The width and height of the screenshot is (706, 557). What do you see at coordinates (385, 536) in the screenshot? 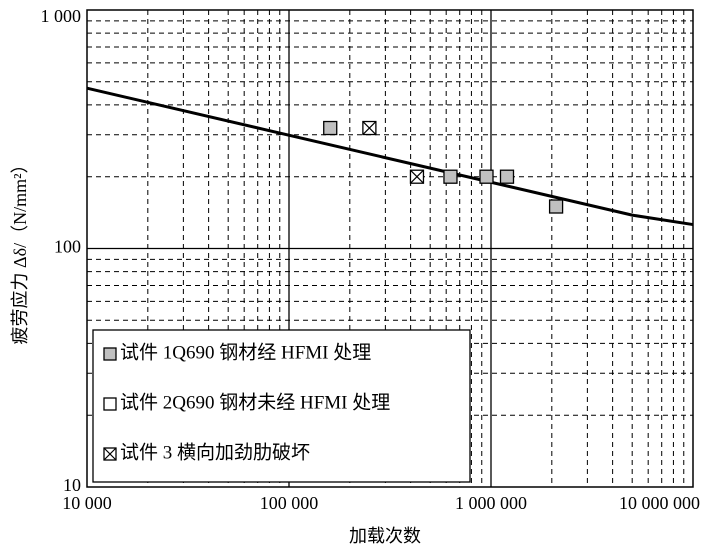
I see `x-axis-label: 加载次数` at bounding box center [385, 536].